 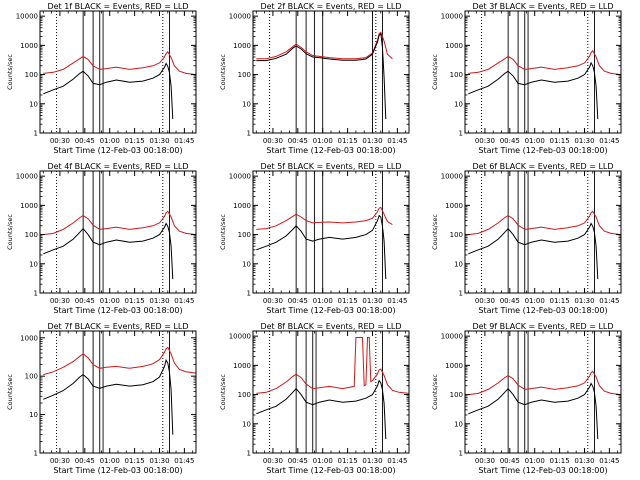 What do you see at coordinates (117, 326) in the screenshot?
I see `panel-title: Det 7f BLACK = Events, RED = LLD` at bounding box center [117, 326].